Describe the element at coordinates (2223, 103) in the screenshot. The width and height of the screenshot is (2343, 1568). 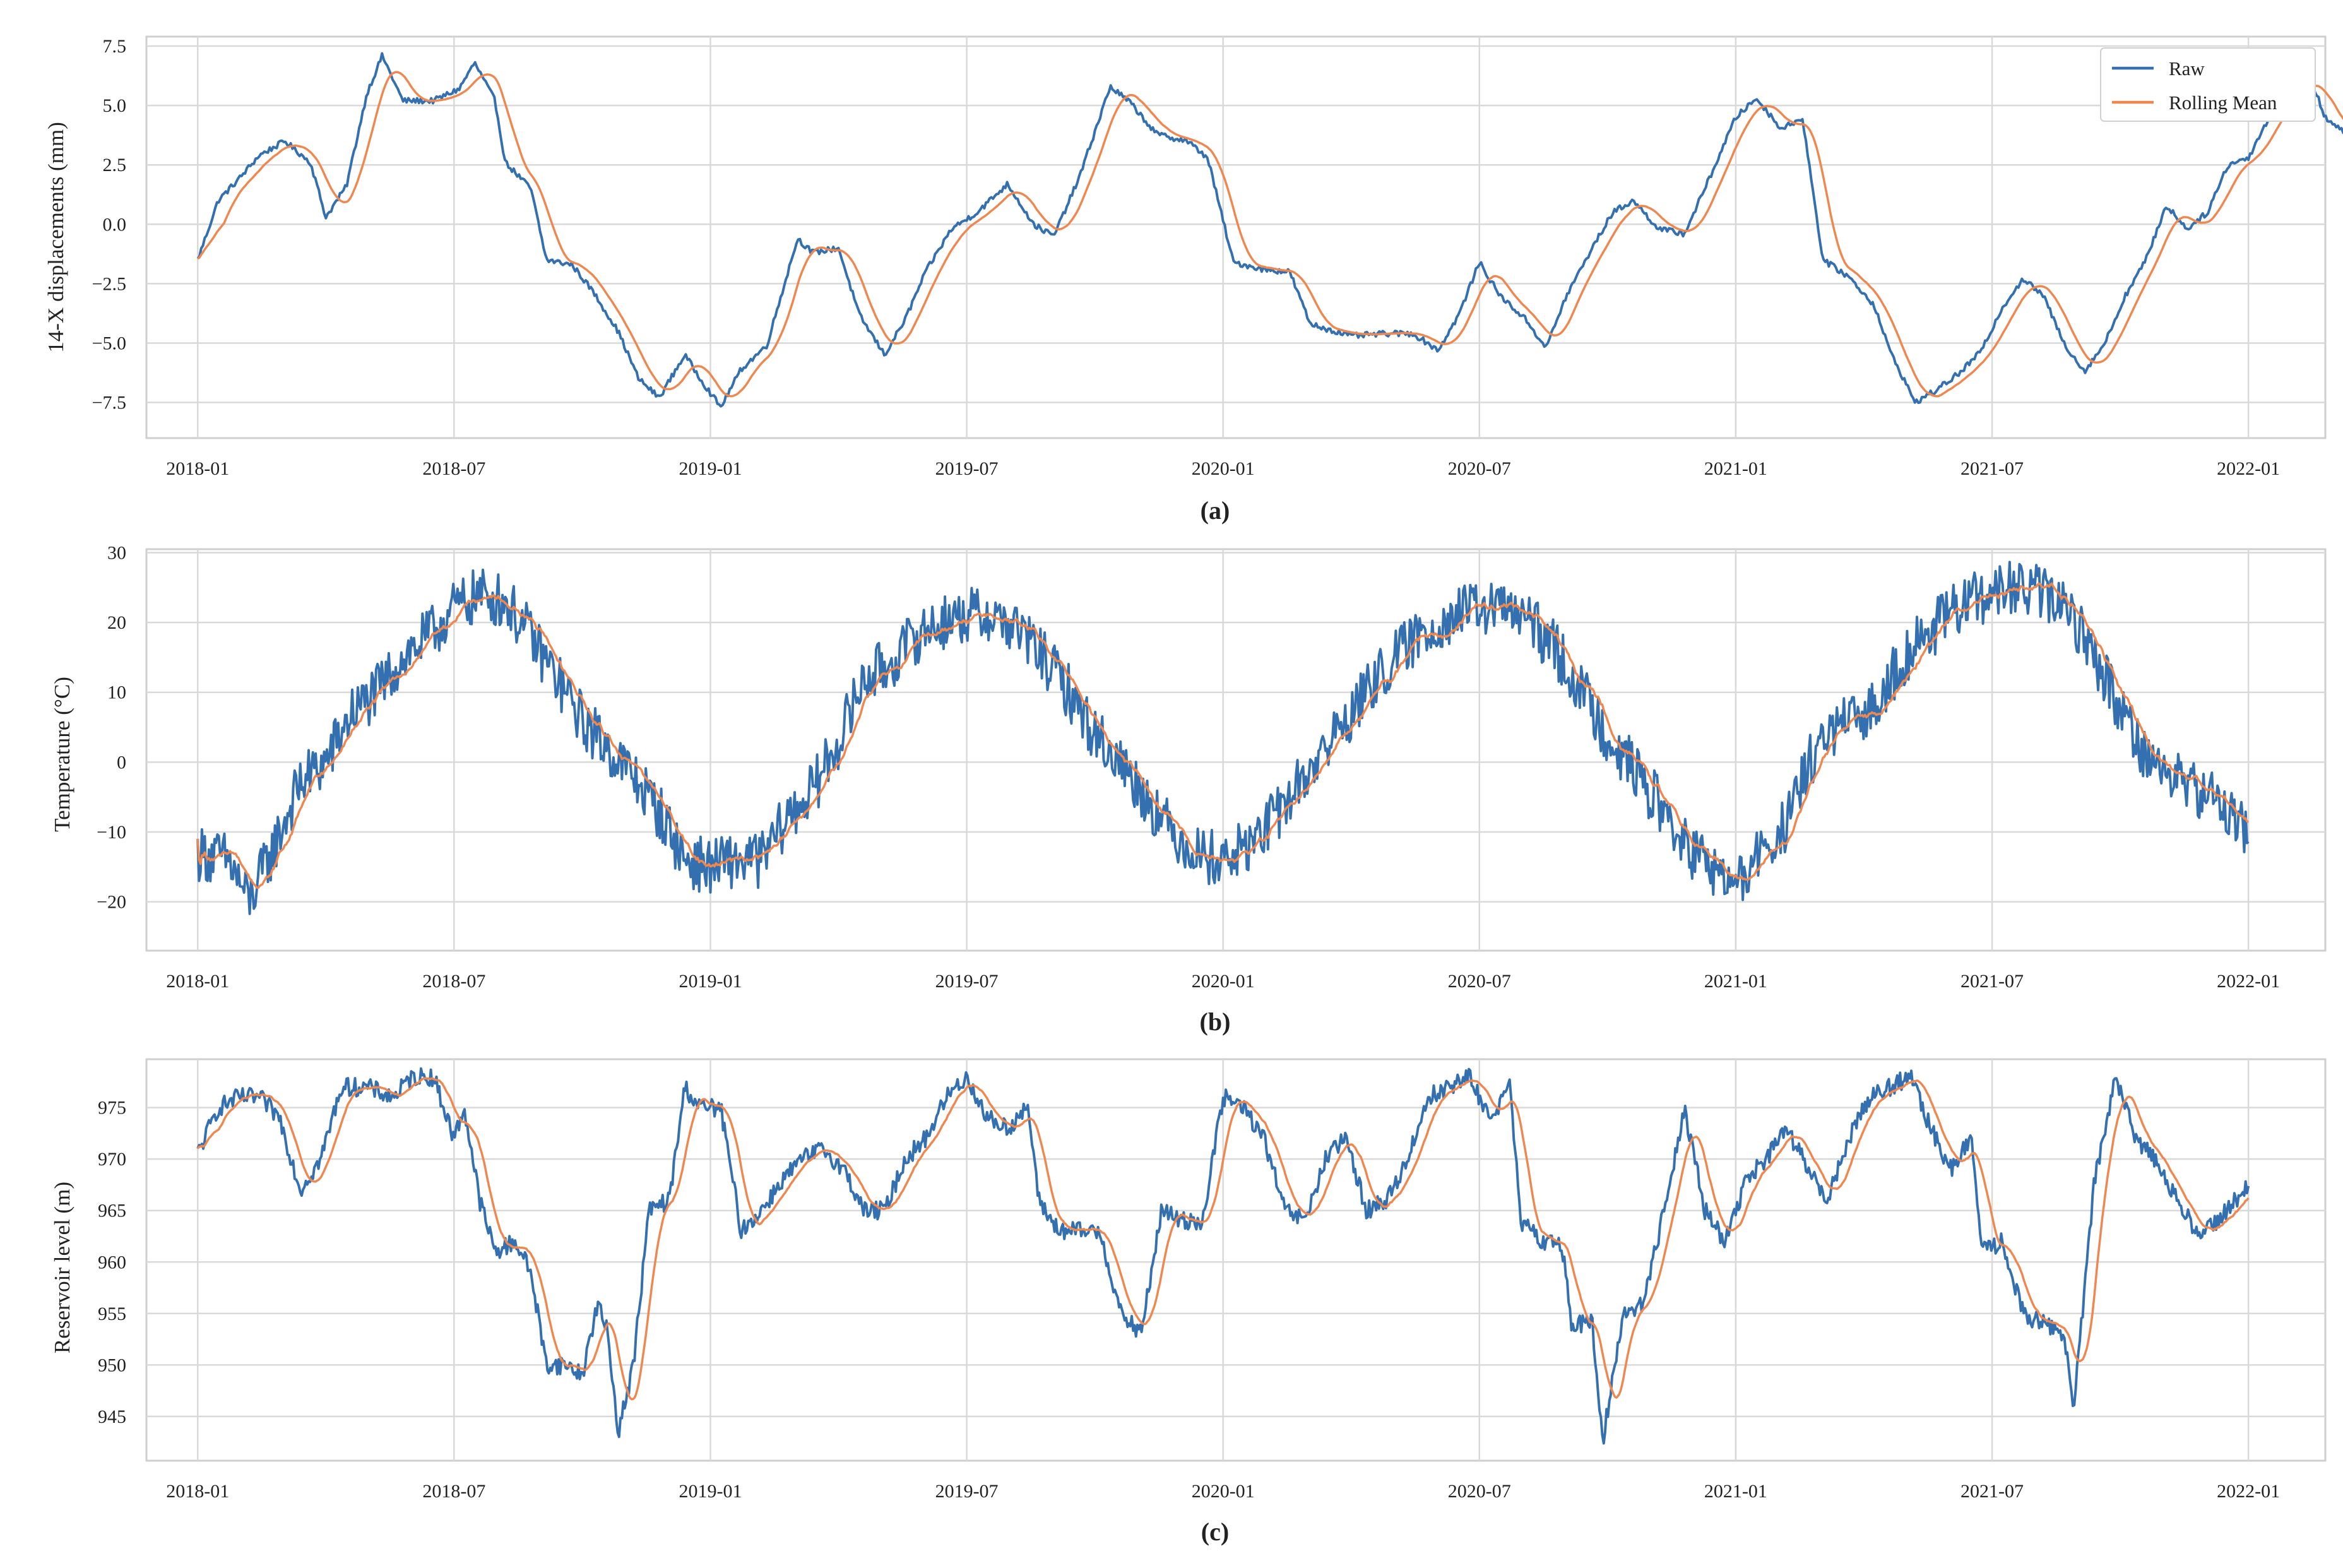
I see `legend-label-rolling: Rolling Mean` at that location.